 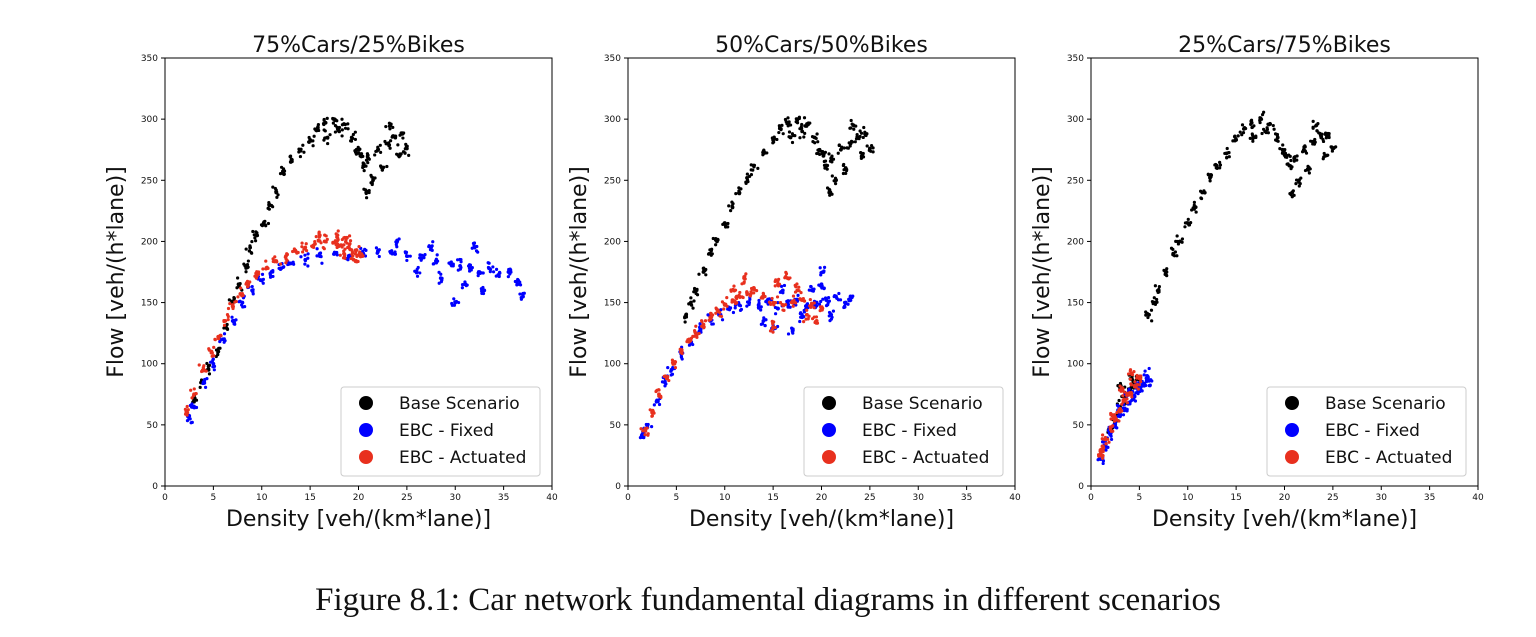 What do you see at coordinates (612, 242) in the screenshot?
I see `y-tick-label: 200` at bounding box center [612, 242].